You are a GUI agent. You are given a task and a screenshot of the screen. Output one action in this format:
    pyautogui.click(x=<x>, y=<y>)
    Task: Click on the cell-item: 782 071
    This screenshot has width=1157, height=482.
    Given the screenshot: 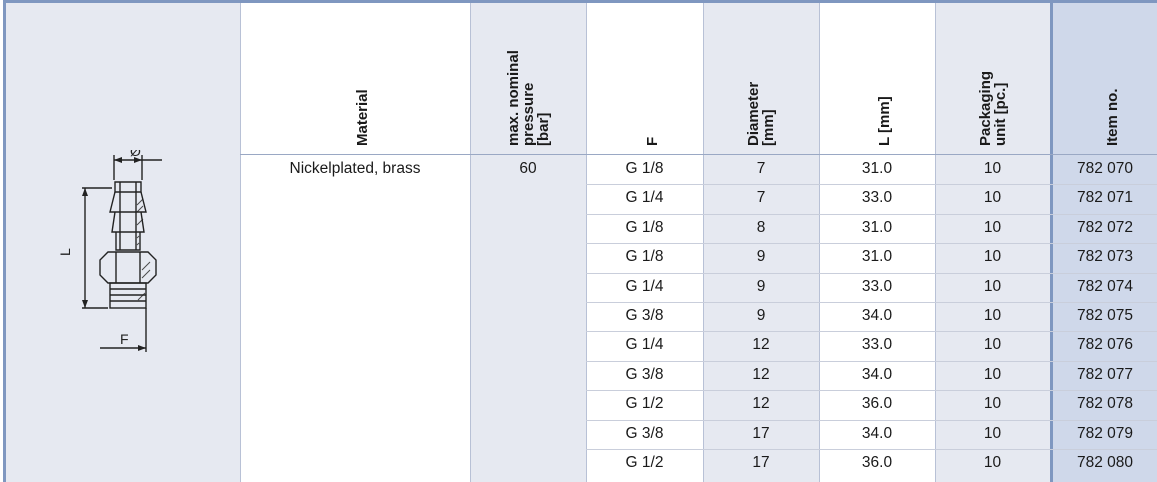 What is the action you would take?
    pyautogui.click(x=1105, y=198)
    